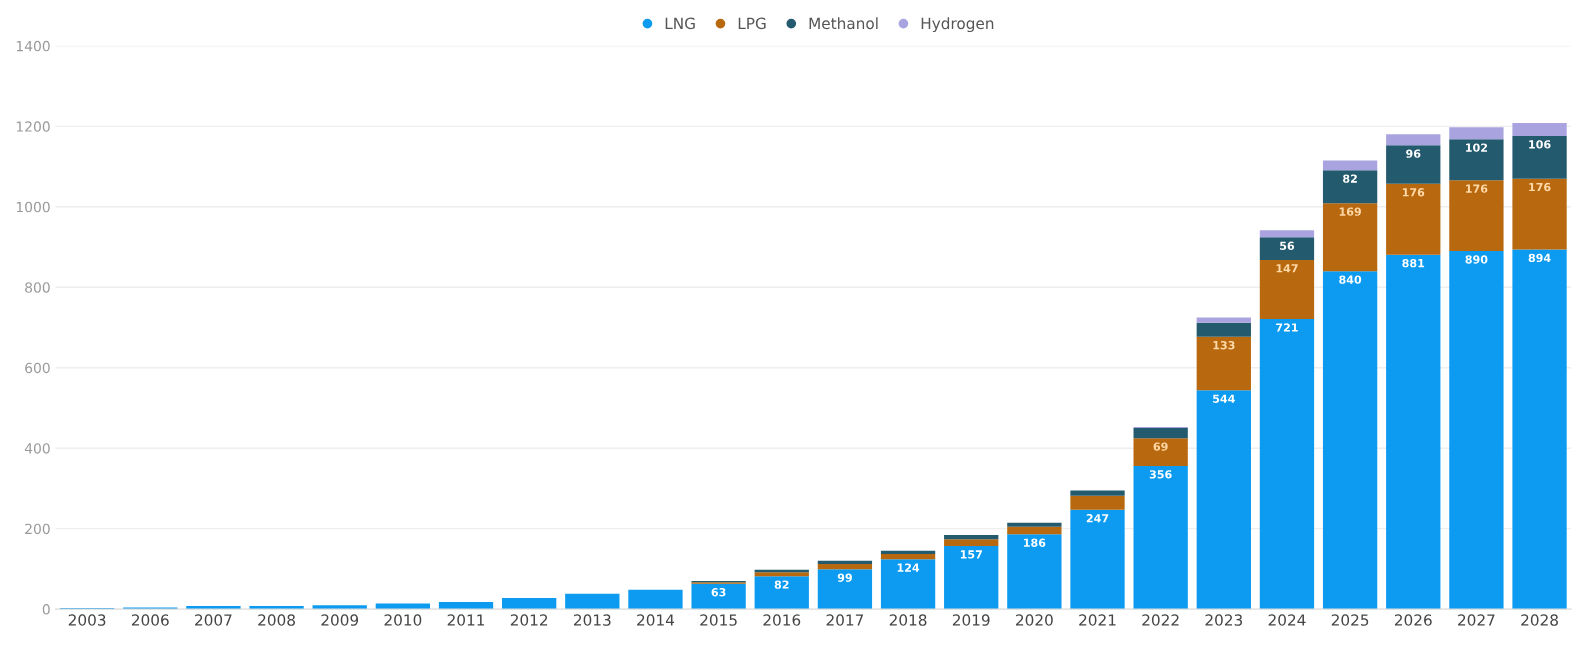 The width and height of the screenshot is (1587, 655). I want to click on data-label: 63, so click(718, 592).